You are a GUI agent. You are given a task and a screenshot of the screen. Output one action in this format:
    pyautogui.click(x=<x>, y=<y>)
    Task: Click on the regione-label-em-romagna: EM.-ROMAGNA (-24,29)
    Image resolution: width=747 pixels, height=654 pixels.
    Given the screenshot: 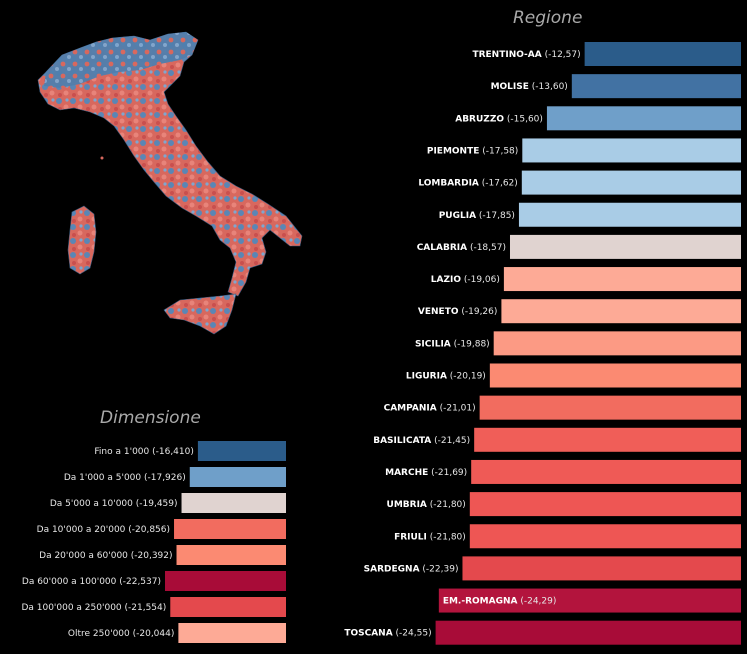 What is the action you would take?
    pyautogui.click(x=500, y=602)
    